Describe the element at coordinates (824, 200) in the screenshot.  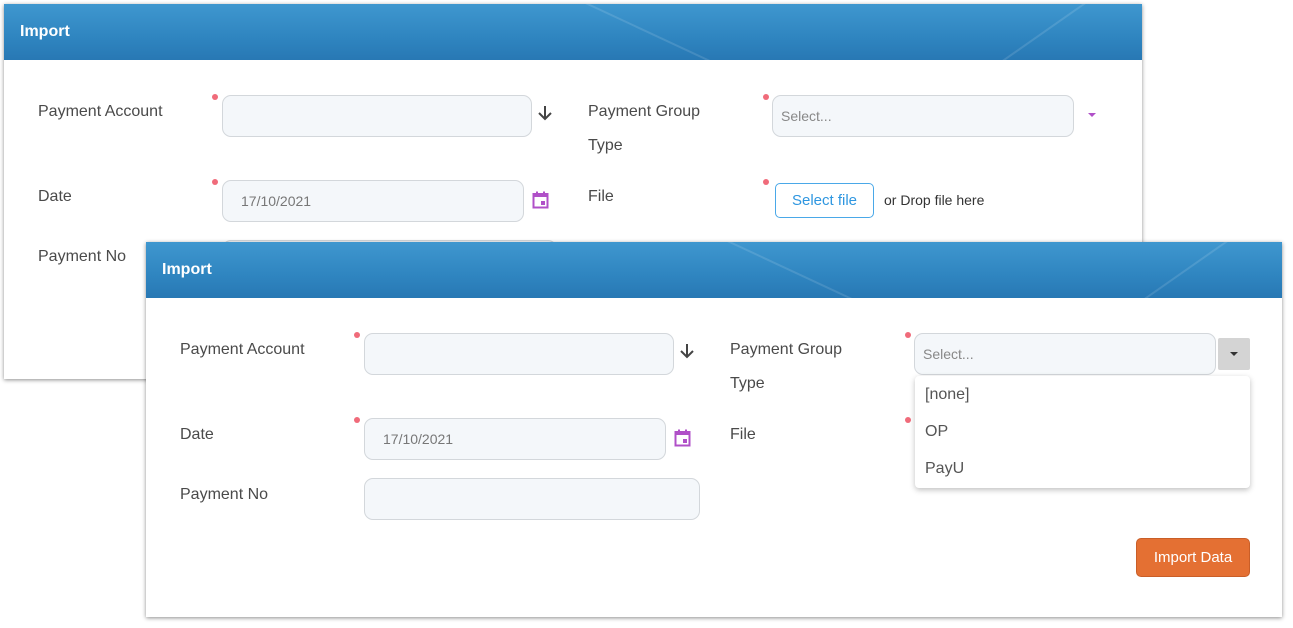
I see `select-file-button: Select file` at that location.